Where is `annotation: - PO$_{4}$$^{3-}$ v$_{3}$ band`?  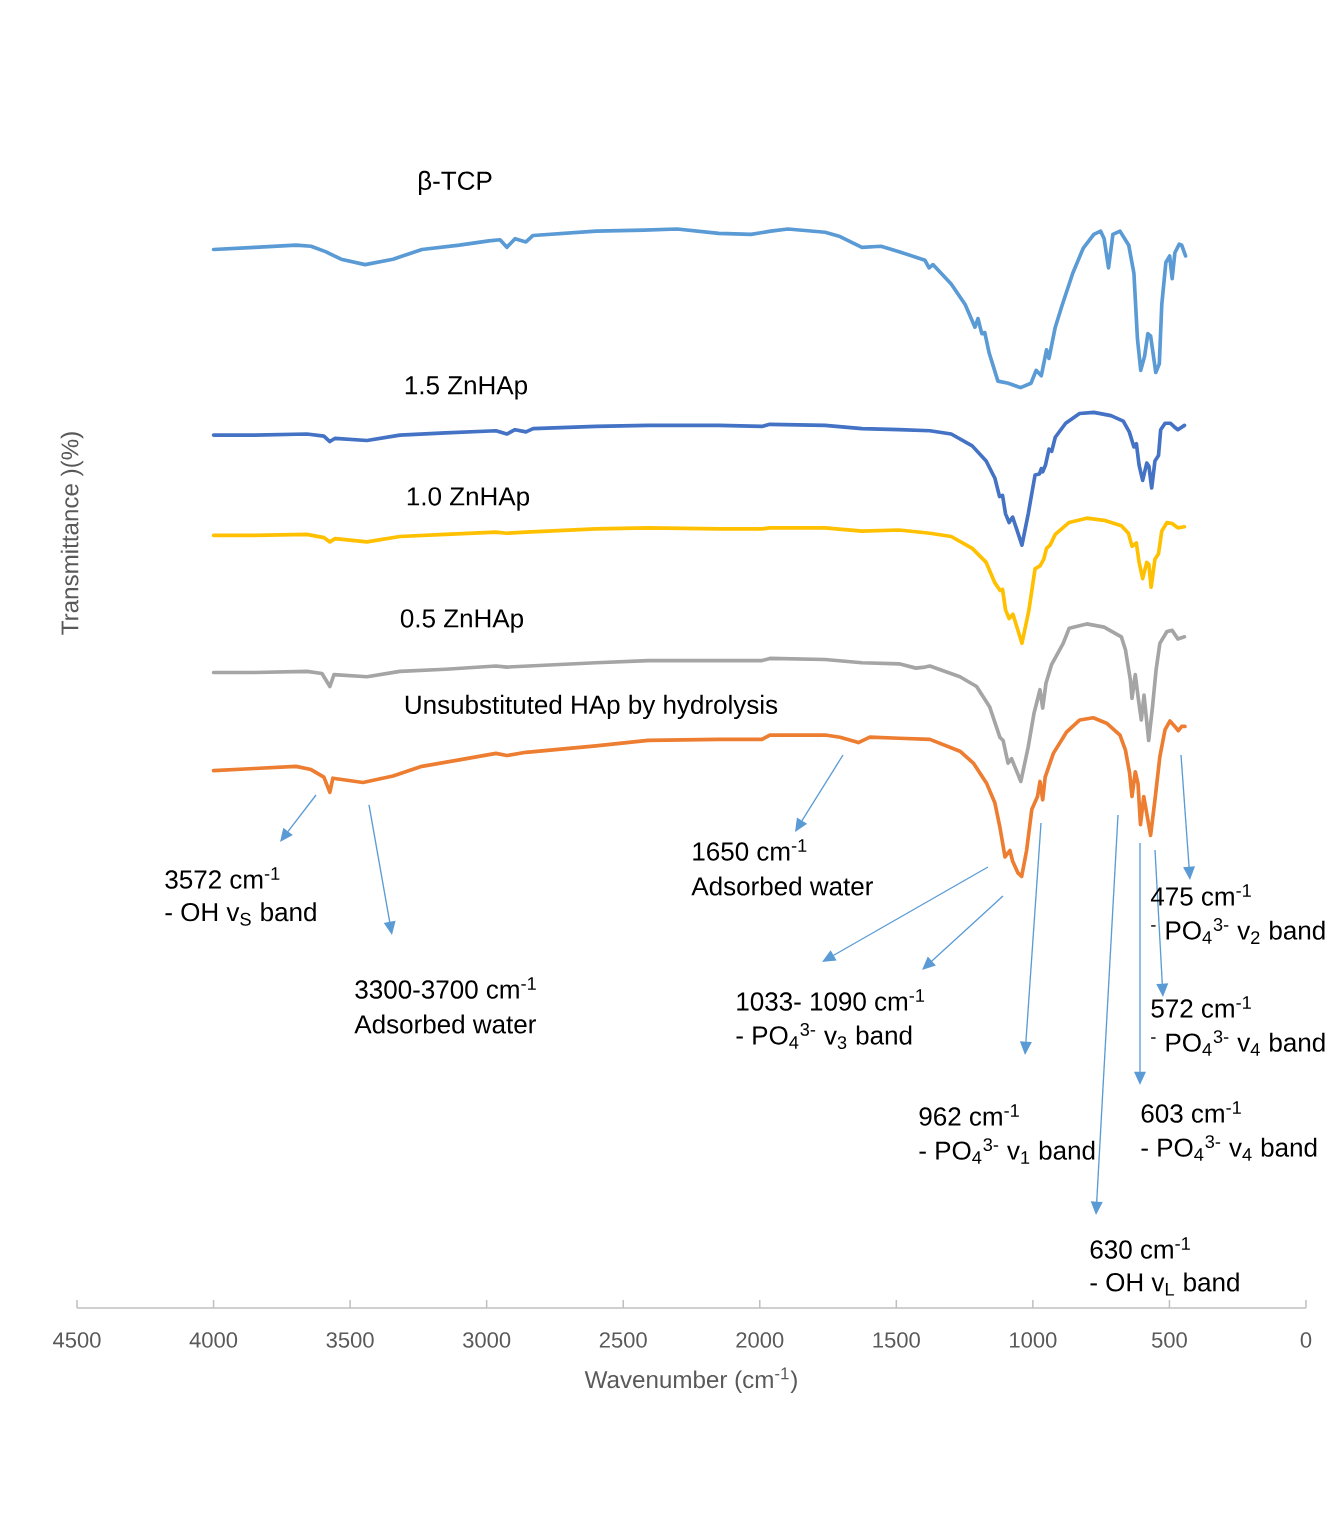 annotation: - PO$_{4}$$^{3-}$ v$_{3}$ band is located at coordinates (824, 1036).